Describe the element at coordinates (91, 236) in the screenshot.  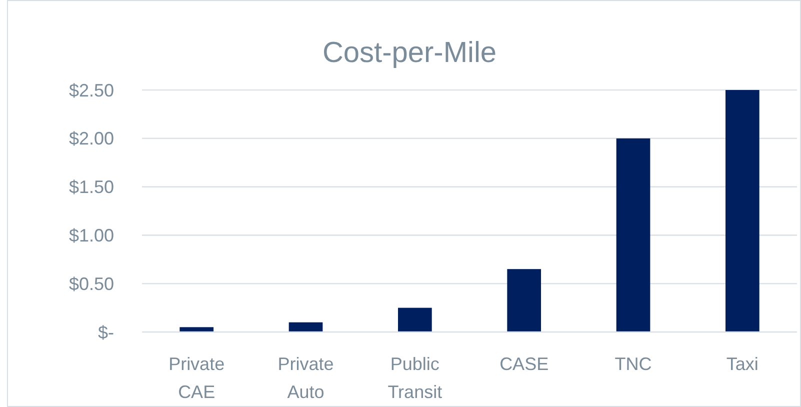
I see `y-tick-label: $1.00` at that location.